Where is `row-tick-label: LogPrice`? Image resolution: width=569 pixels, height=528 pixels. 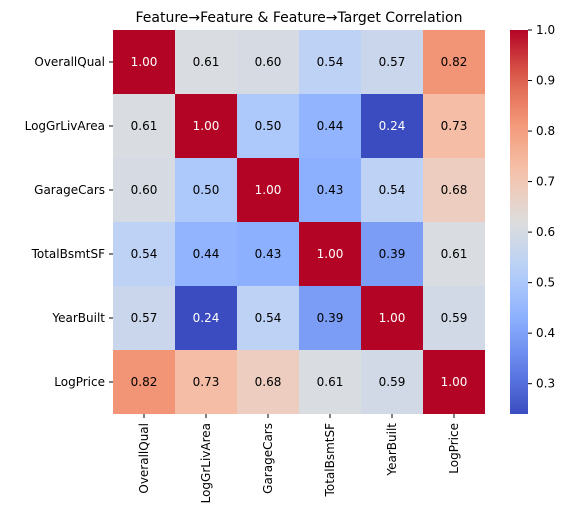
row-tick-label: LogPrice is located at coordinates (79, 382).